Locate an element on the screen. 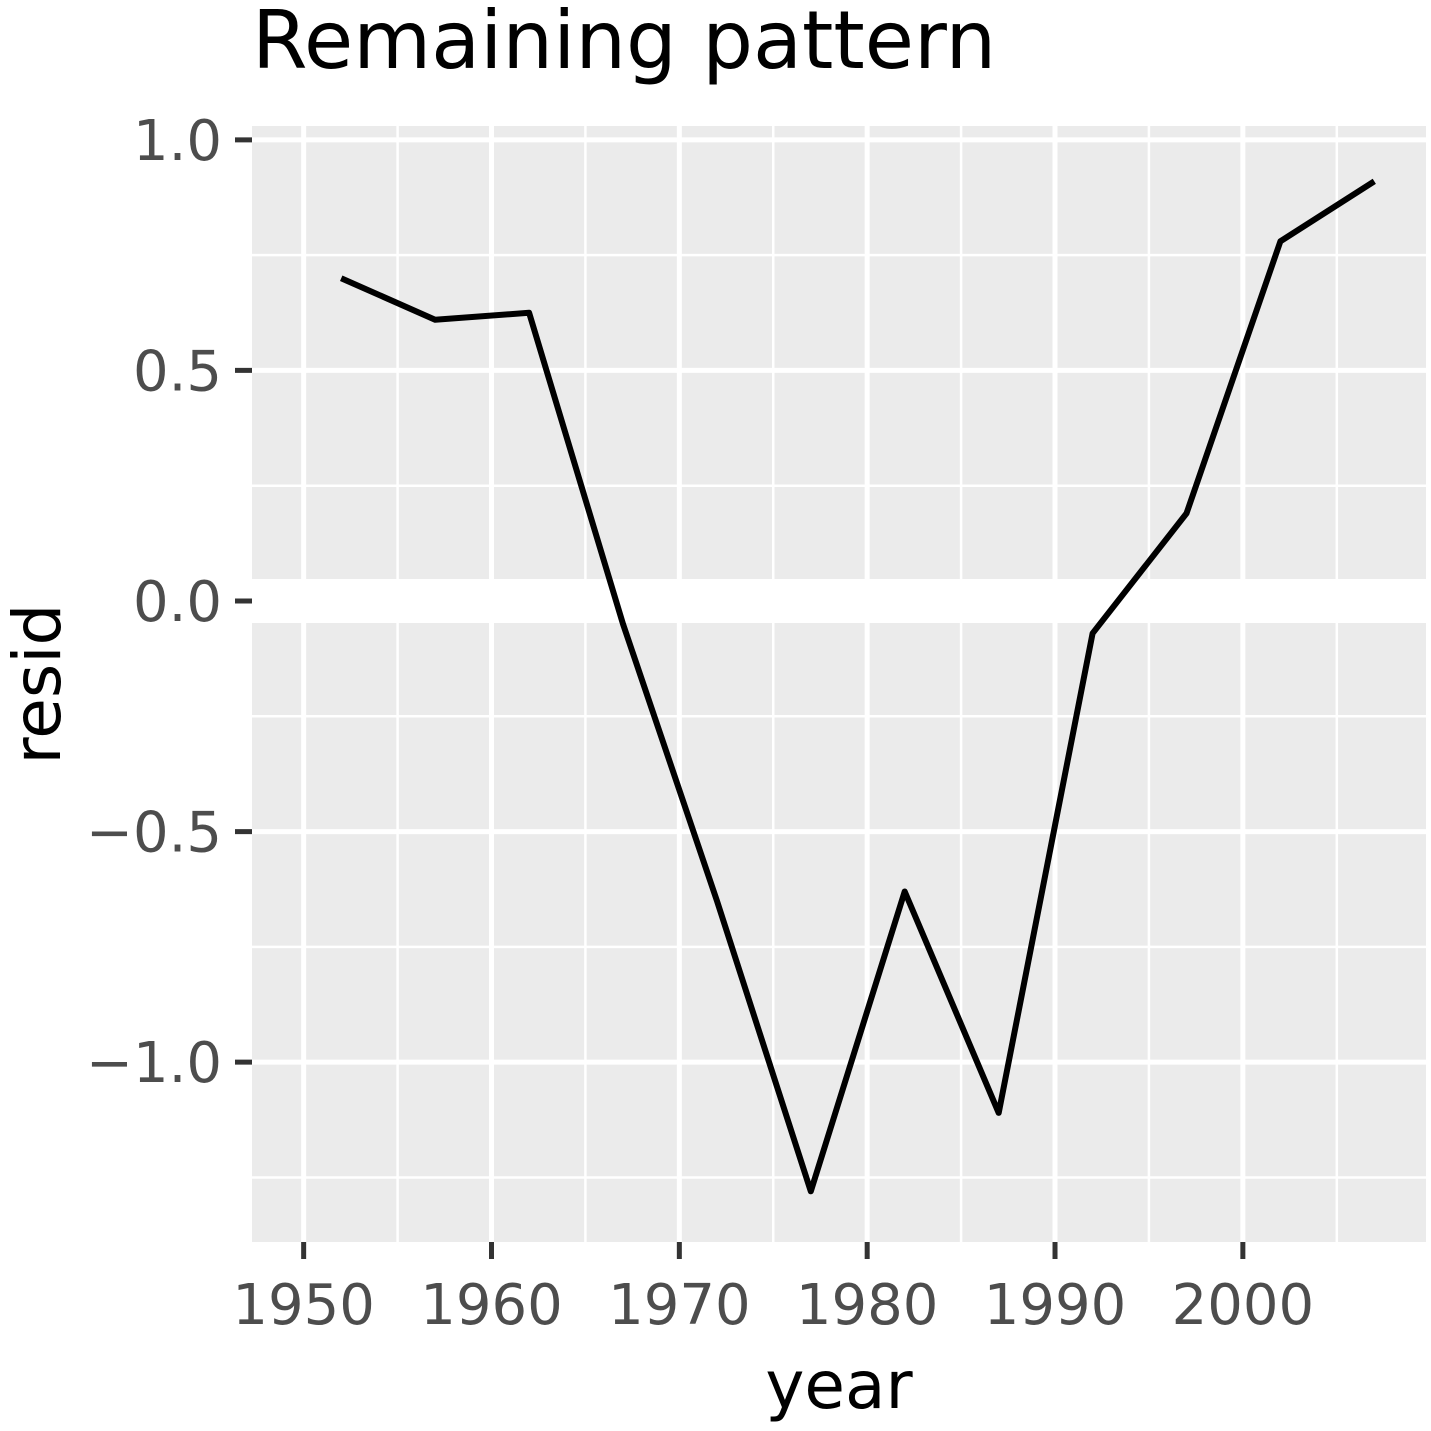  y-axis: −1.0 −0.5 0.0 0.5 1.0 is located at coordinates (169, 602).